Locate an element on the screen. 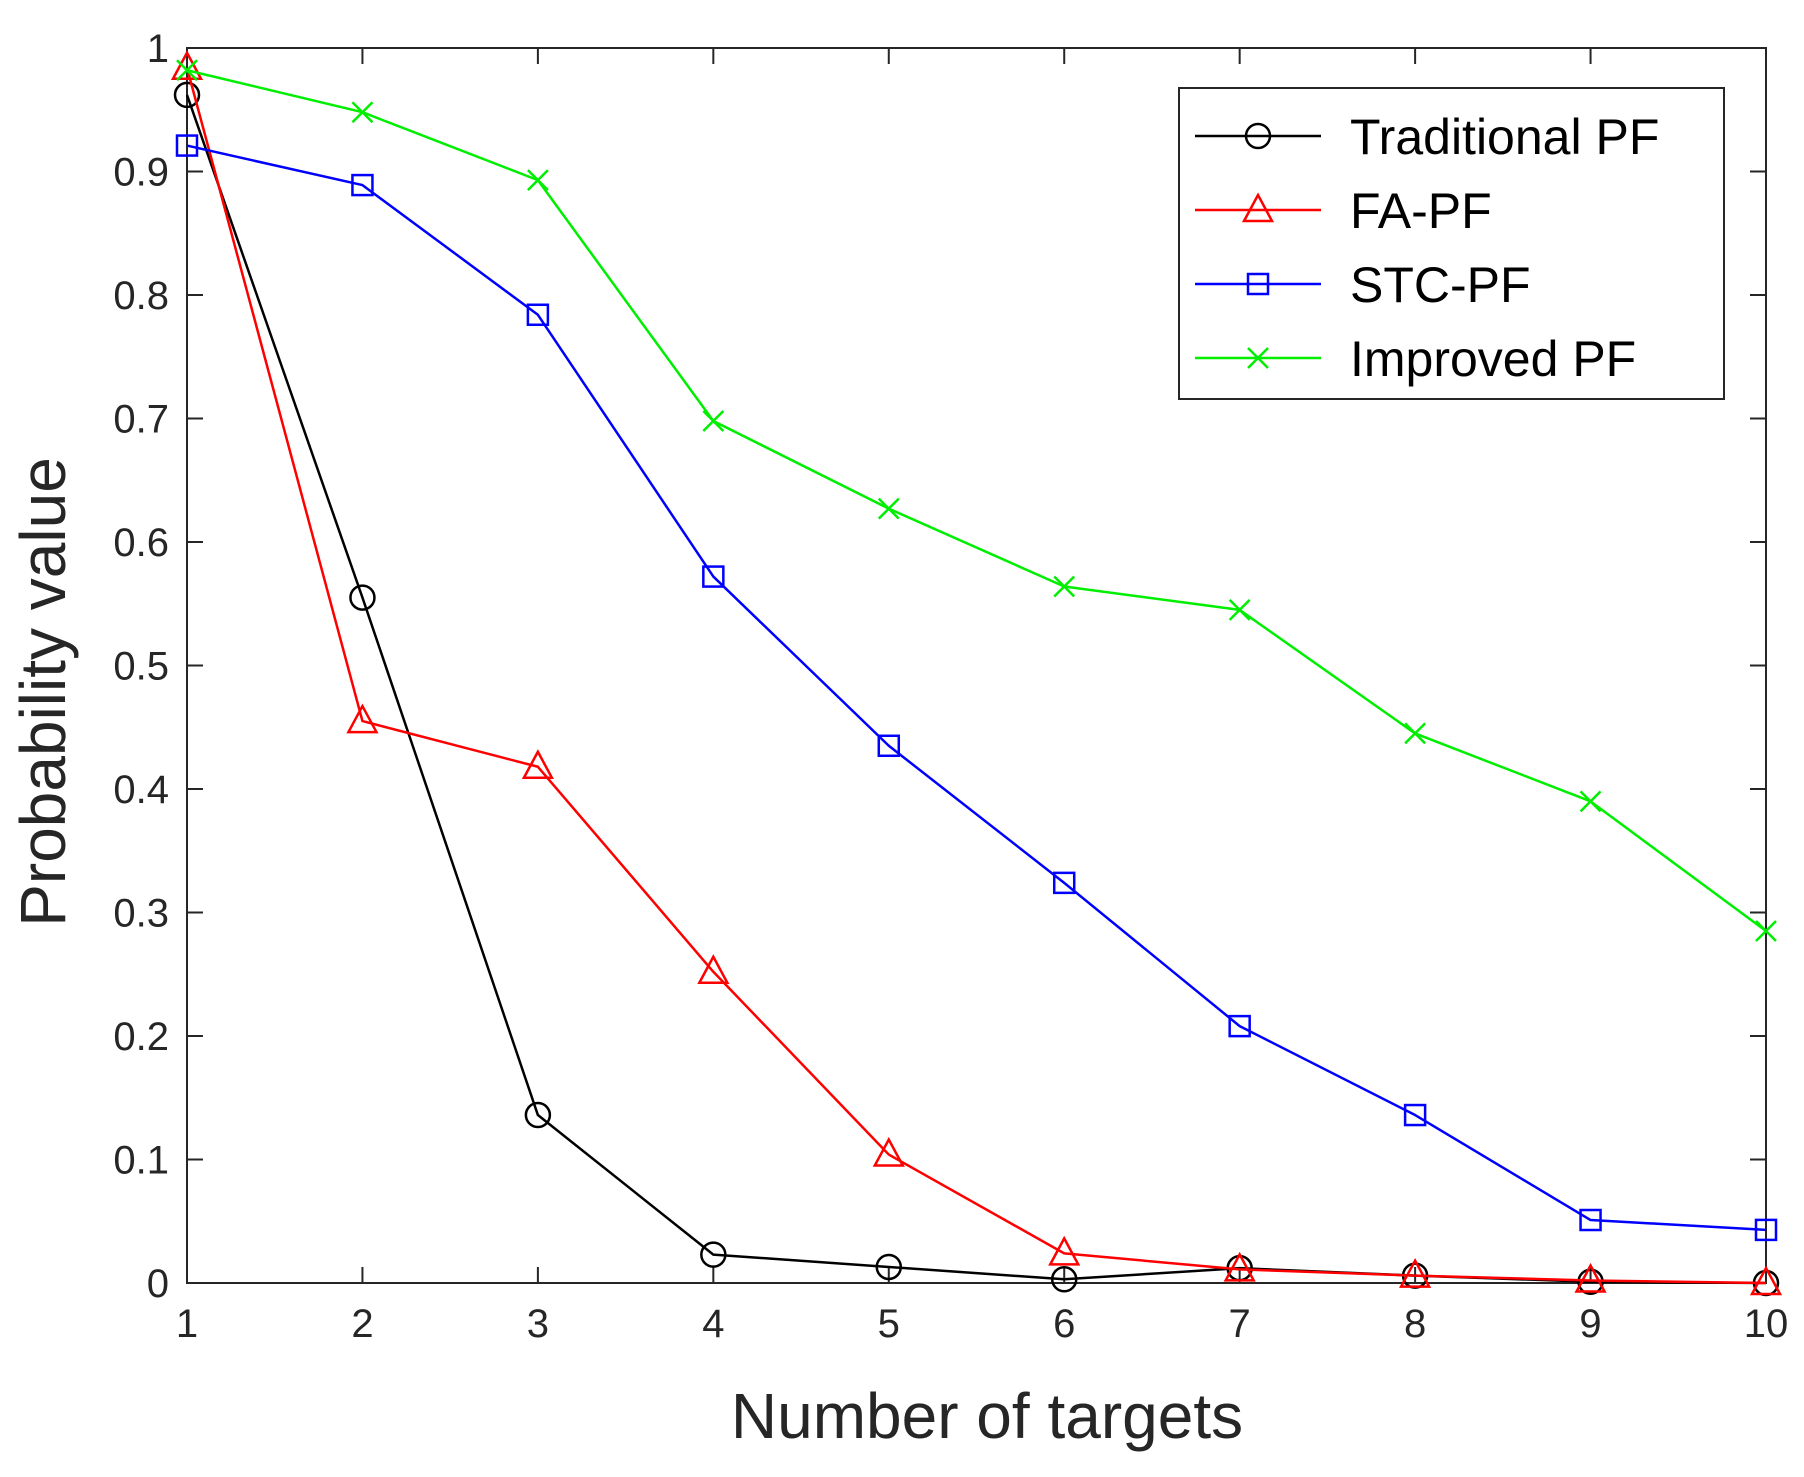 The width and height of the screenshot is (1804, 1477). legend-label-stc-pf: STC-PF is located at coordinates (1440, 285).